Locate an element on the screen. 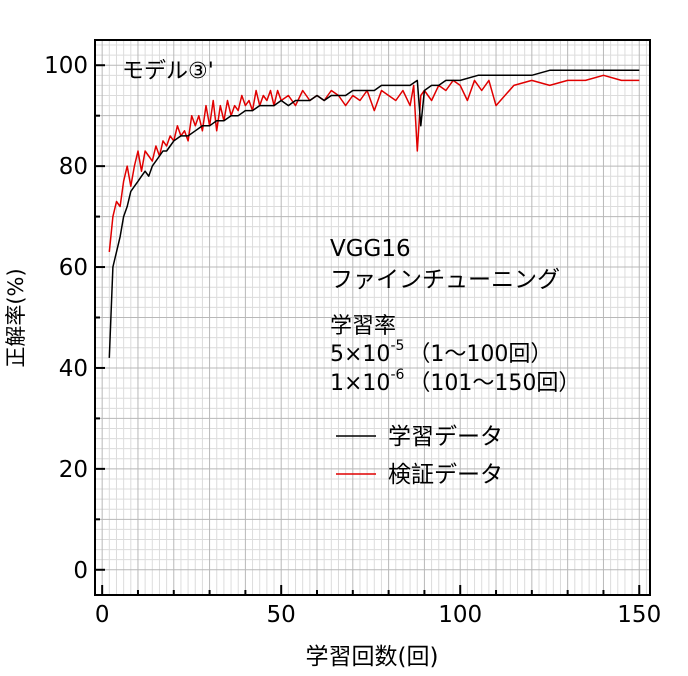 Image resolution: width=688 pixels, height=676 pixels. y-tick-label: 100 is located at coordinates (66, 66).